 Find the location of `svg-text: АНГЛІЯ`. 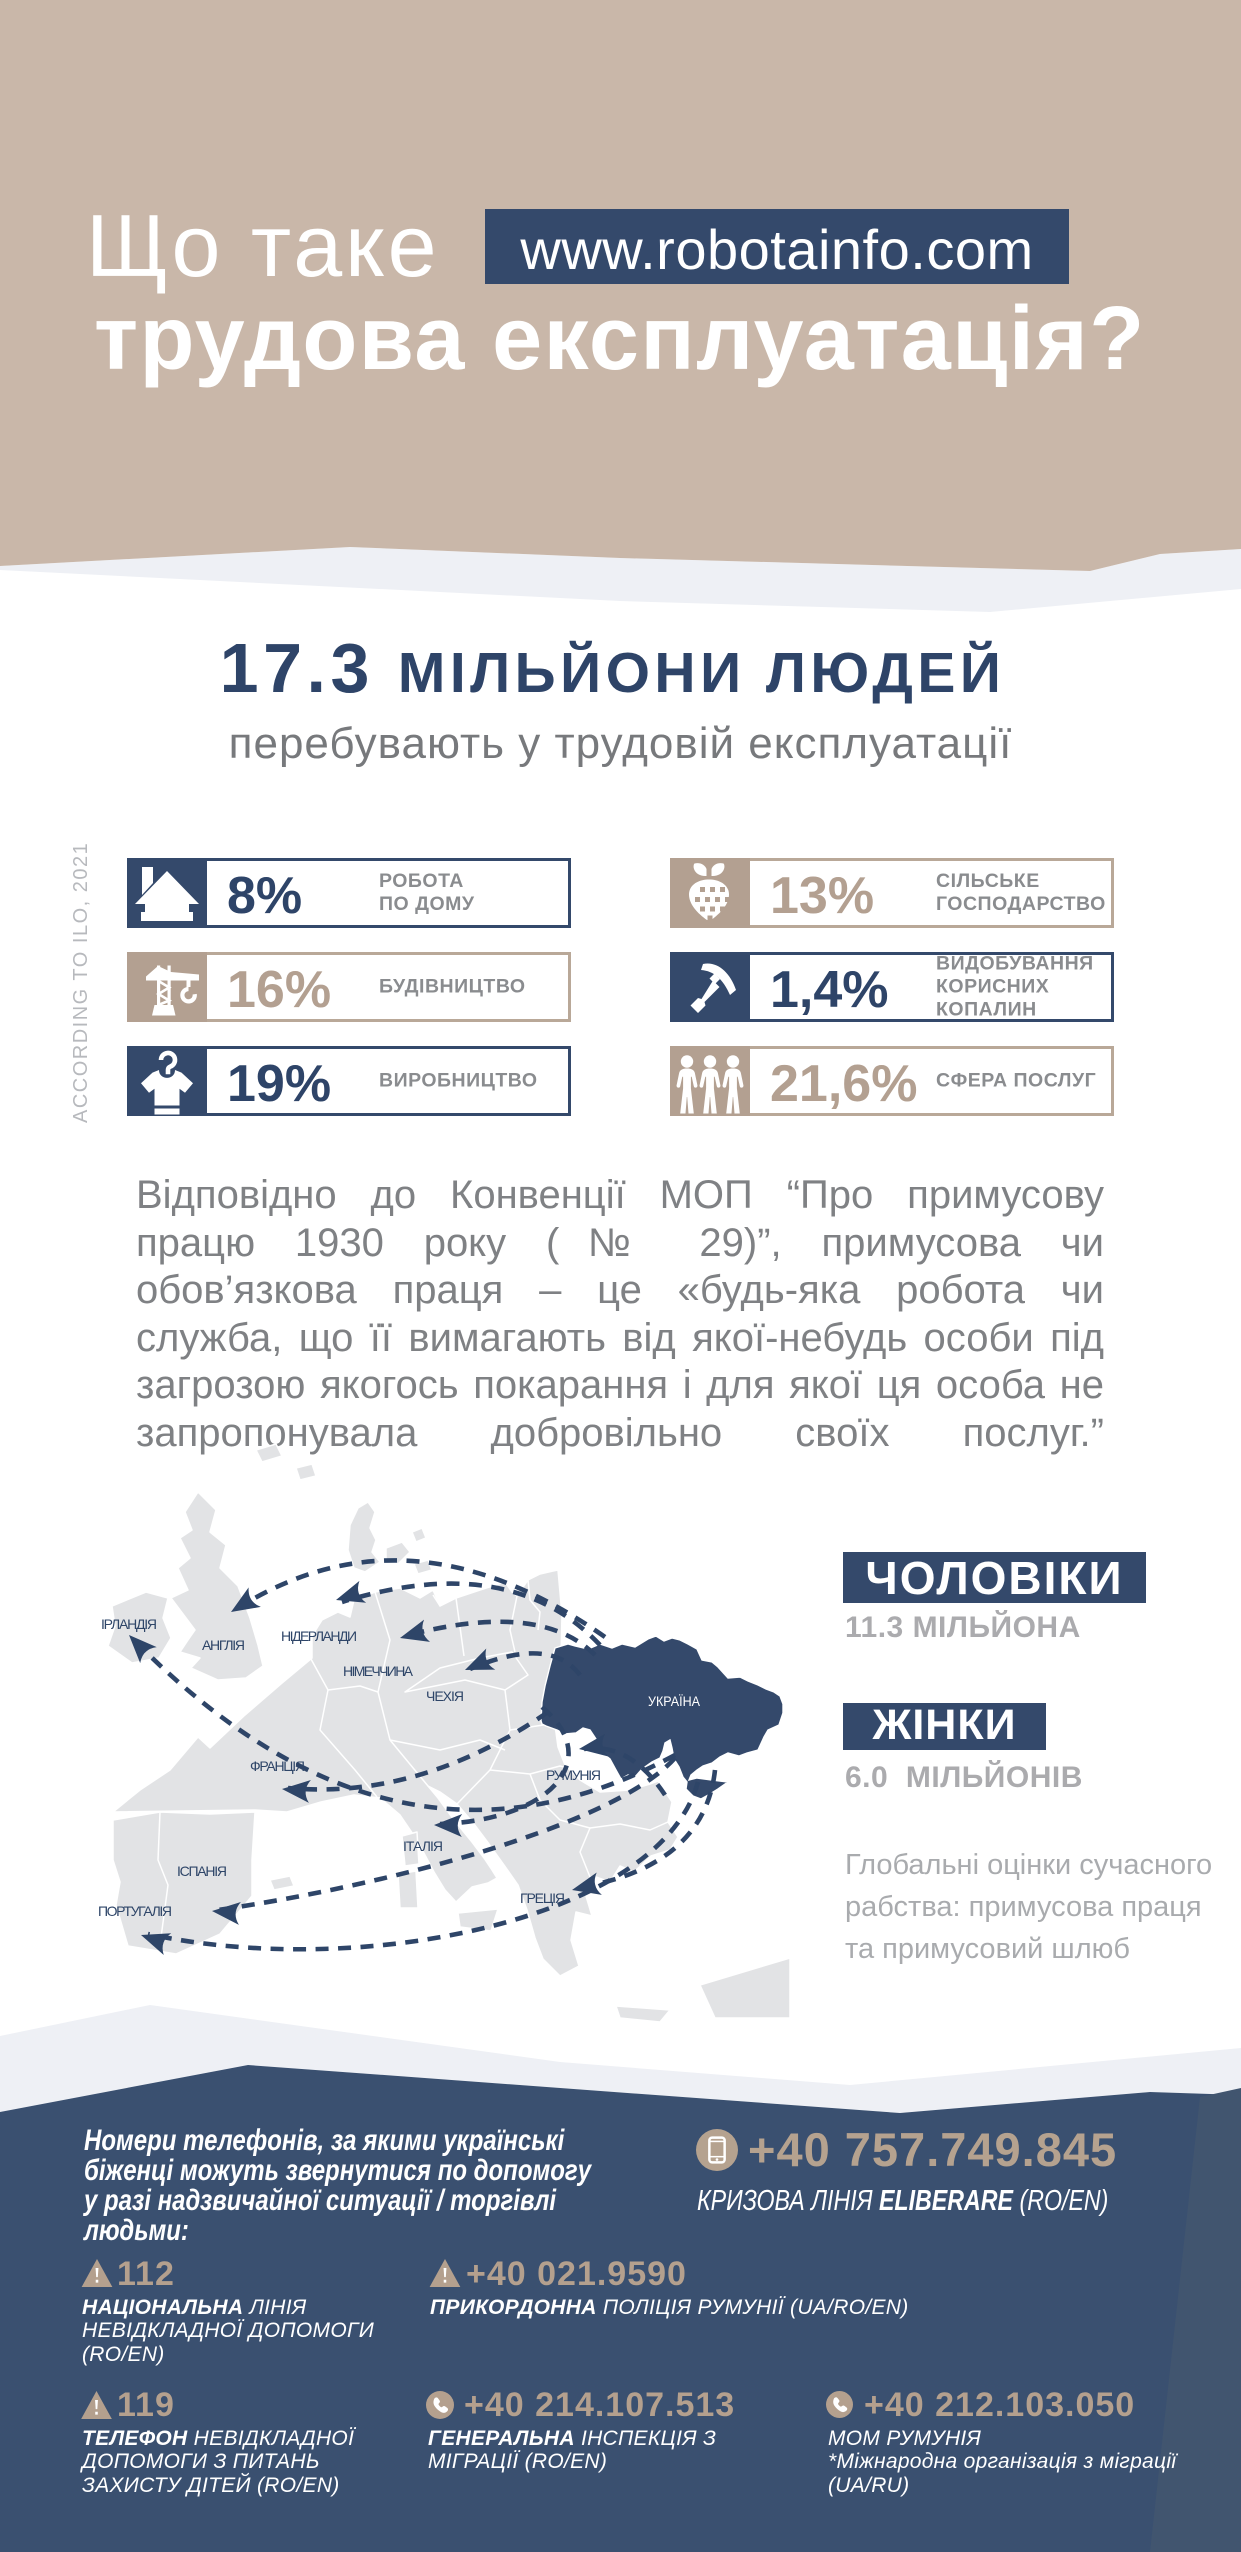

svg-text: АНГЛІЯ is located at coordinates (223, 1645).